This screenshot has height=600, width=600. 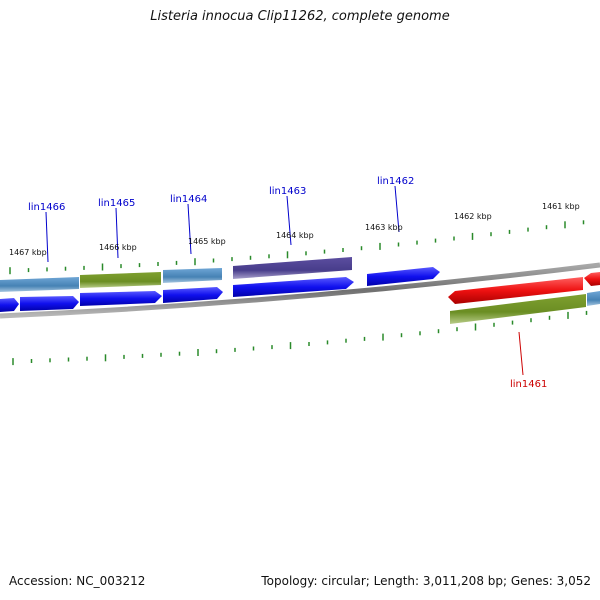 What do you see at coordinates (193, 295) in the screenshot?
I see `gene-lin1464-arrow` at bounding box center [193, 295].